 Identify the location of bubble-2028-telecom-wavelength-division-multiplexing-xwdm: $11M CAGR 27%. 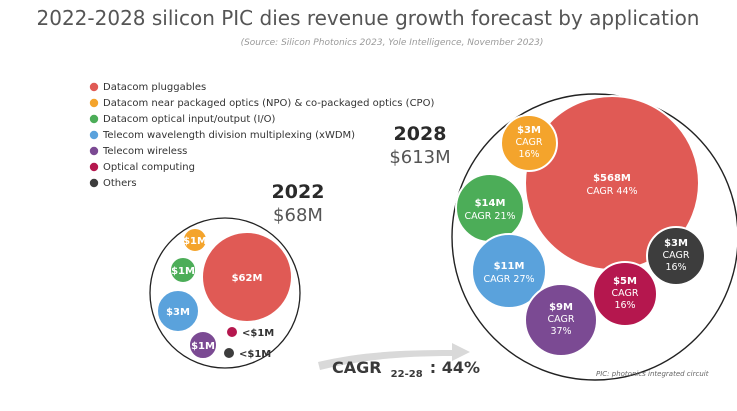
(509, 271).